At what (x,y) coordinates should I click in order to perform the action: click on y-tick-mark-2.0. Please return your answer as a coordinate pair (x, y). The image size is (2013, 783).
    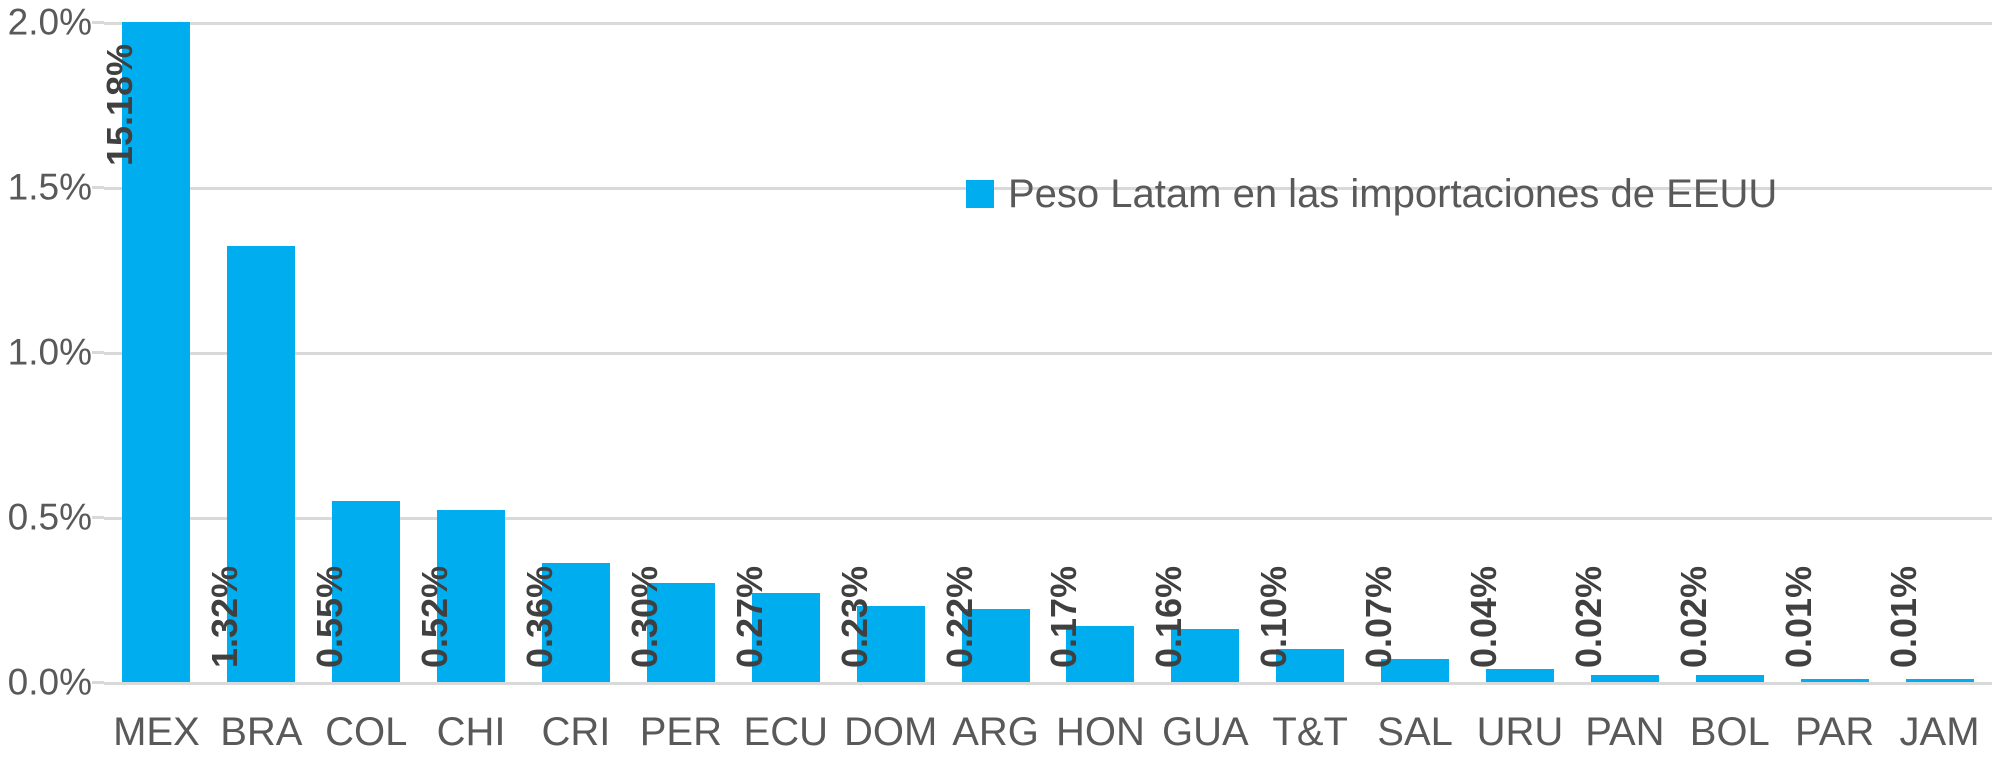
    Looking at the image, I should click on (98, 22).